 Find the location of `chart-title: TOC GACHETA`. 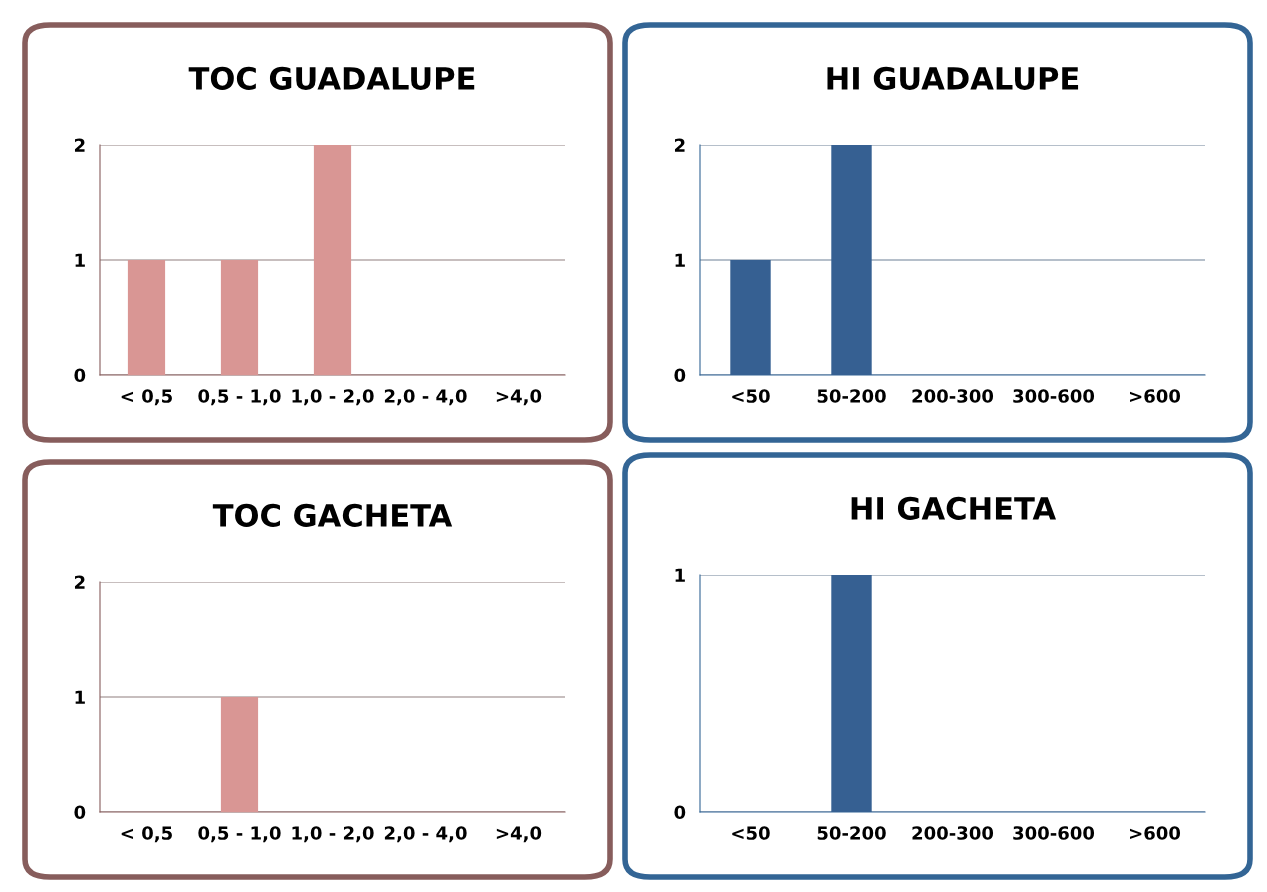

chart-title: TOC GACHETA is located at coordinates (332, 515).